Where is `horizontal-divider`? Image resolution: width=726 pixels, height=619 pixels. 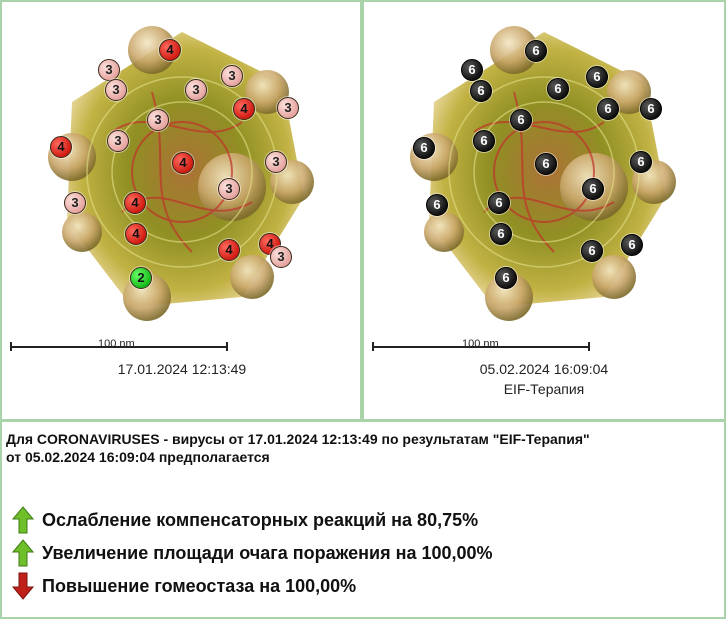 horizontal-divider is located at coordinates (363, 420).